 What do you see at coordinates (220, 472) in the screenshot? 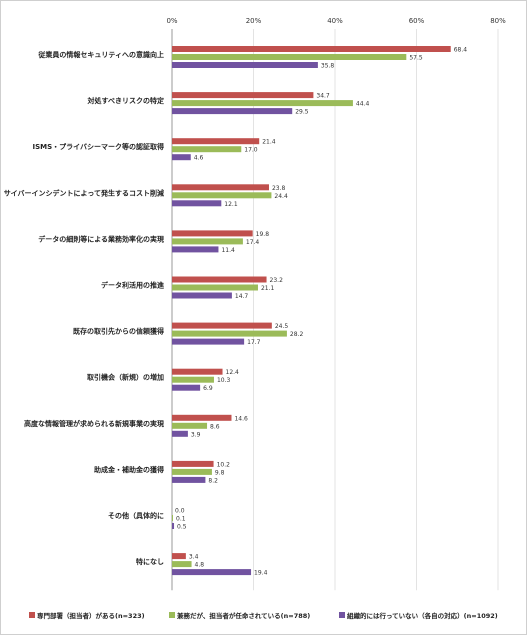
I see `value-label: 9.8` at bounding box center [220, 472].